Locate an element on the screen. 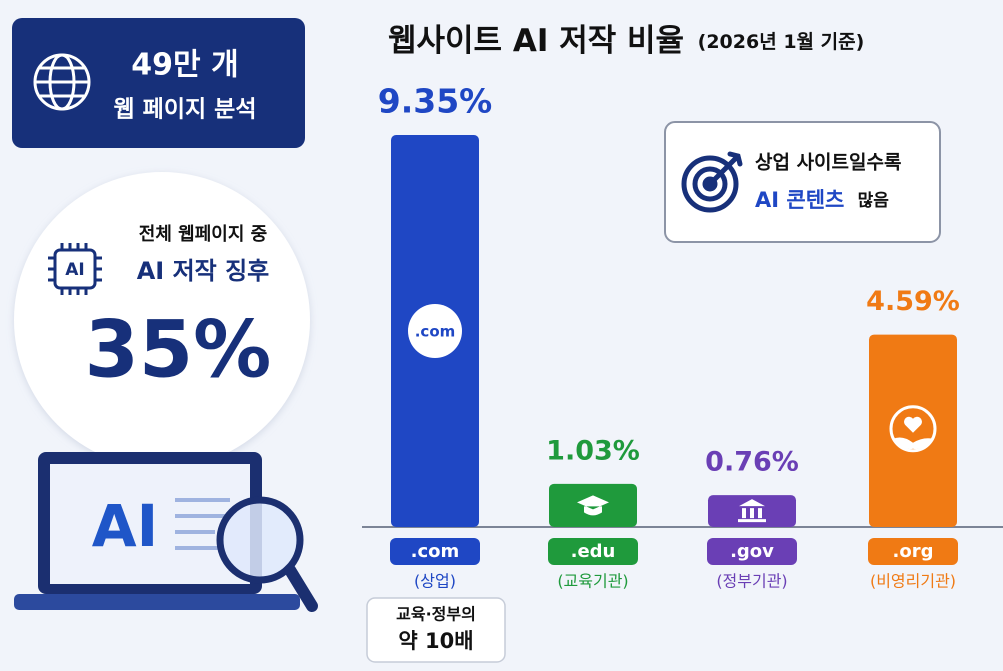 The width and height of the screenshot is (1003, 671). category-description: (상업) is located at coordinates (435, 581).